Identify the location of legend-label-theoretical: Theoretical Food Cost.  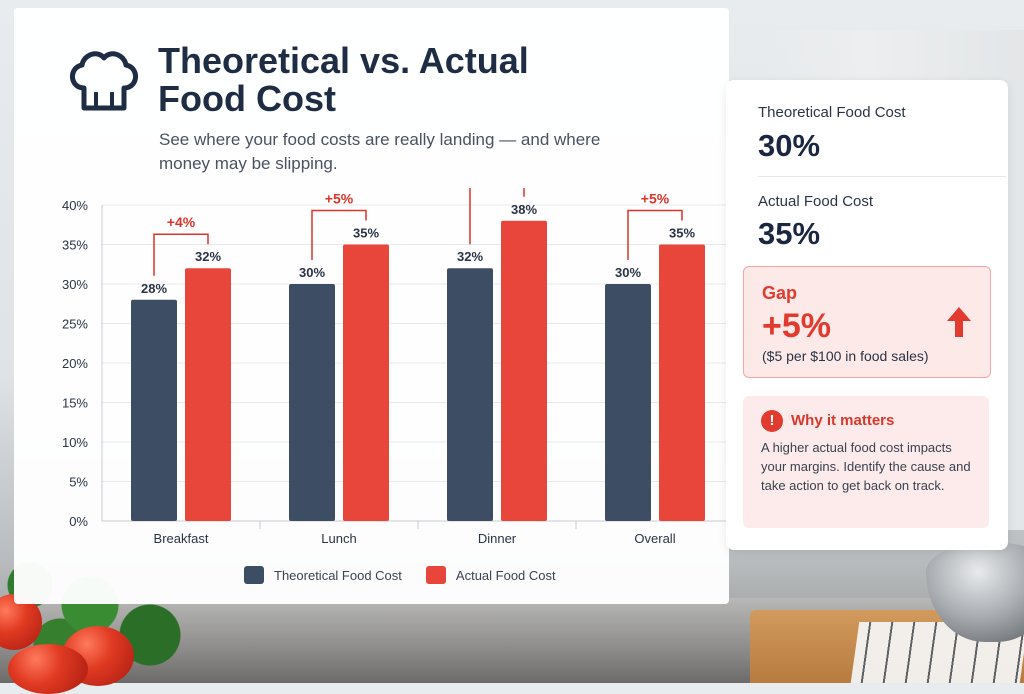
(338, 575).